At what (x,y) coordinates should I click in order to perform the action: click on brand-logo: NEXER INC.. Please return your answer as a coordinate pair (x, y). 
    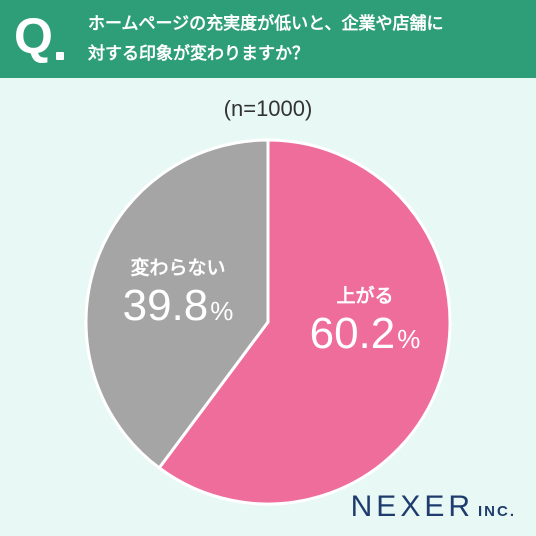
    Looking at the image, I should click on (433, 507).